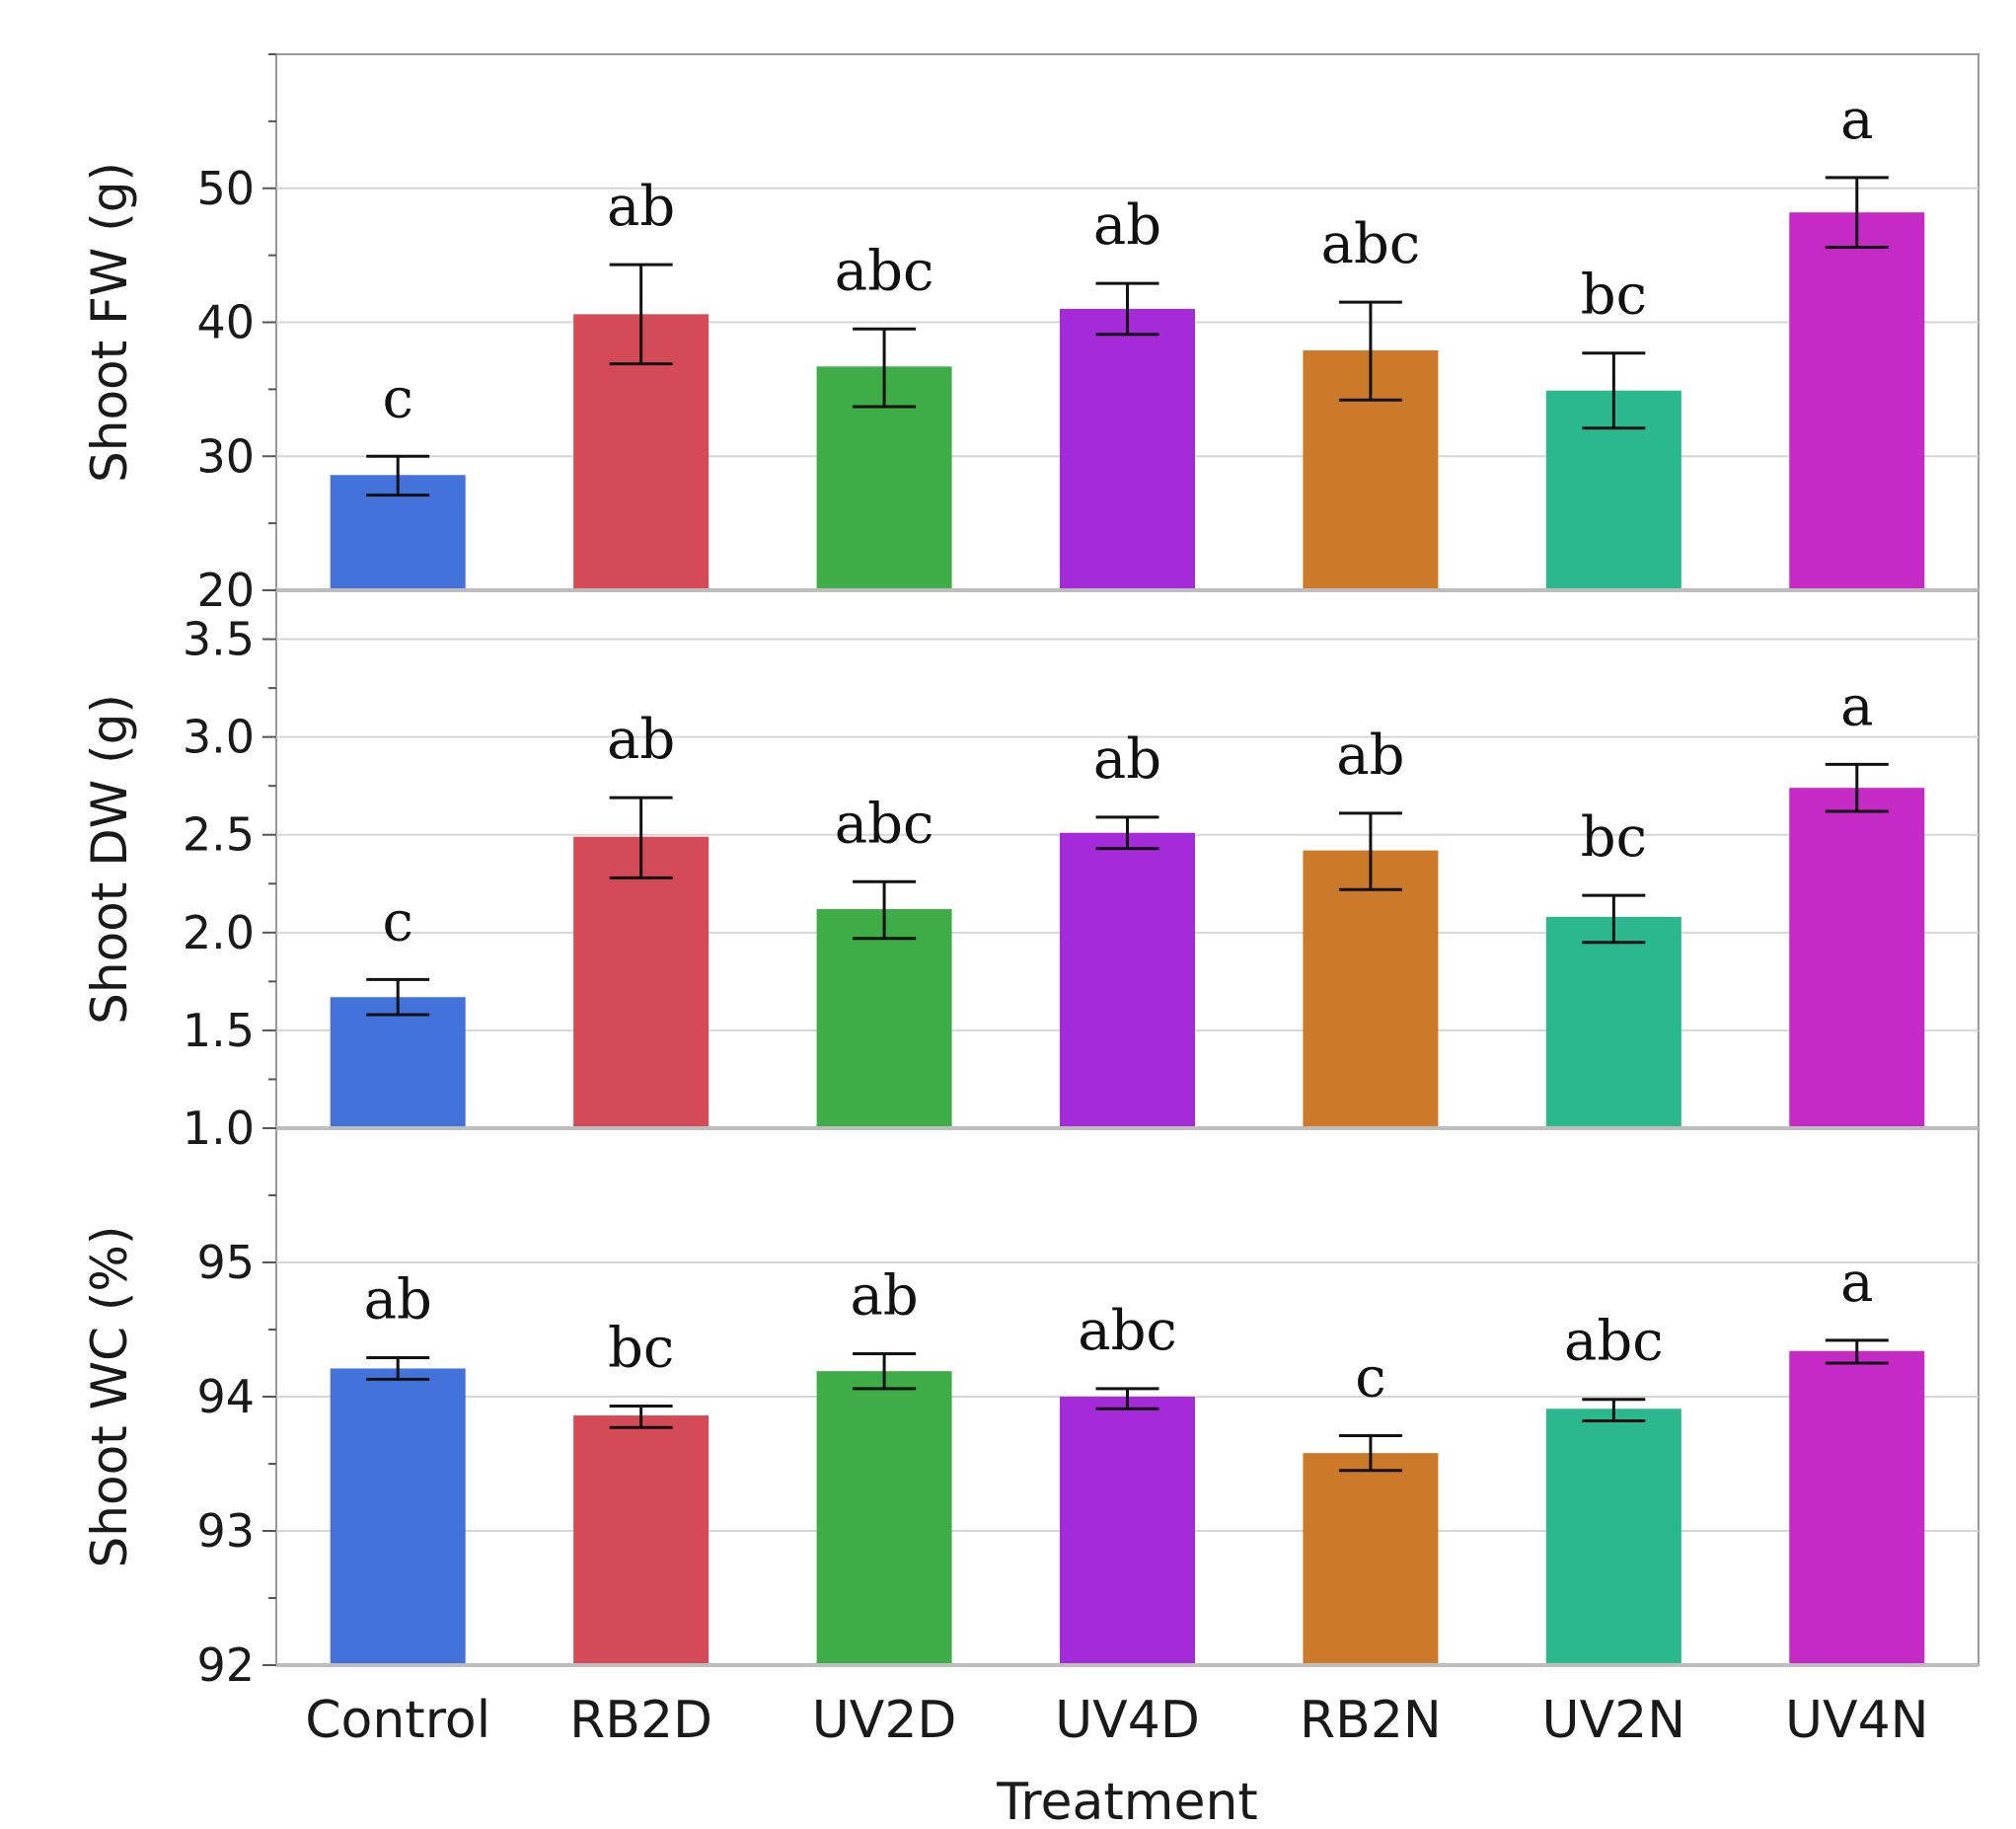  What do you see at coordinates (1127, 1801) in the screenshot?
I see `x-axis-label: Treatment` at bounding box center [1127, 1801].